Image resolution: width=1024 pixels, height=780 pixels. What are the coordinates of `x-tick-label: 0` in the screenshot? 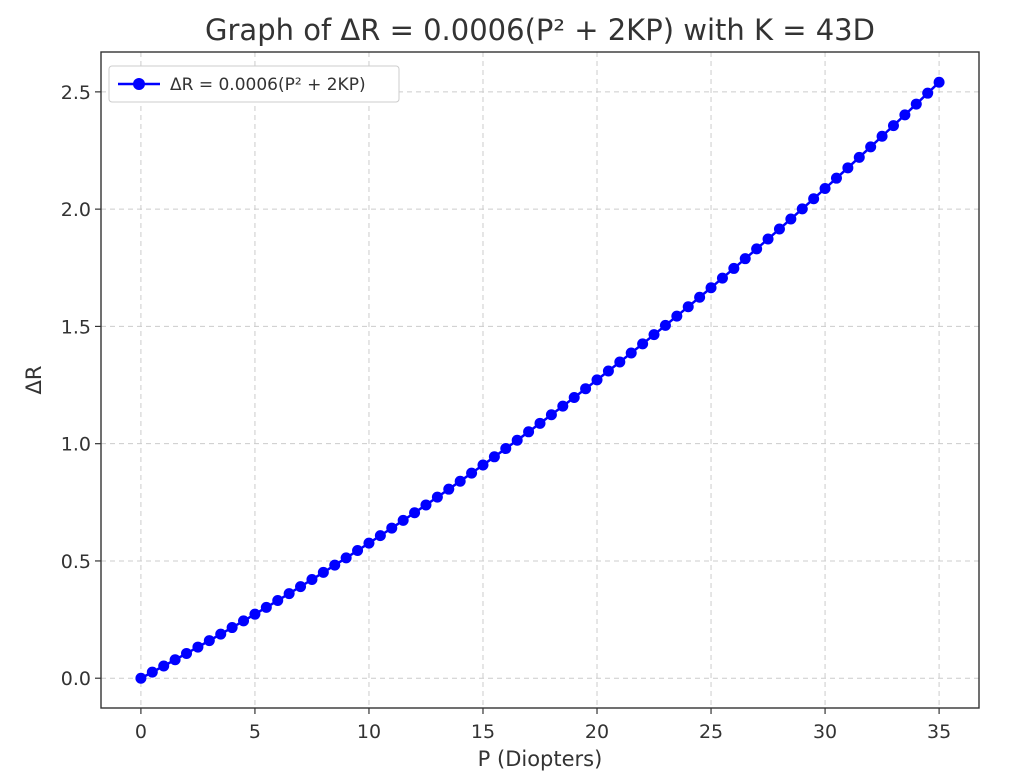 It's located at (141, 732).